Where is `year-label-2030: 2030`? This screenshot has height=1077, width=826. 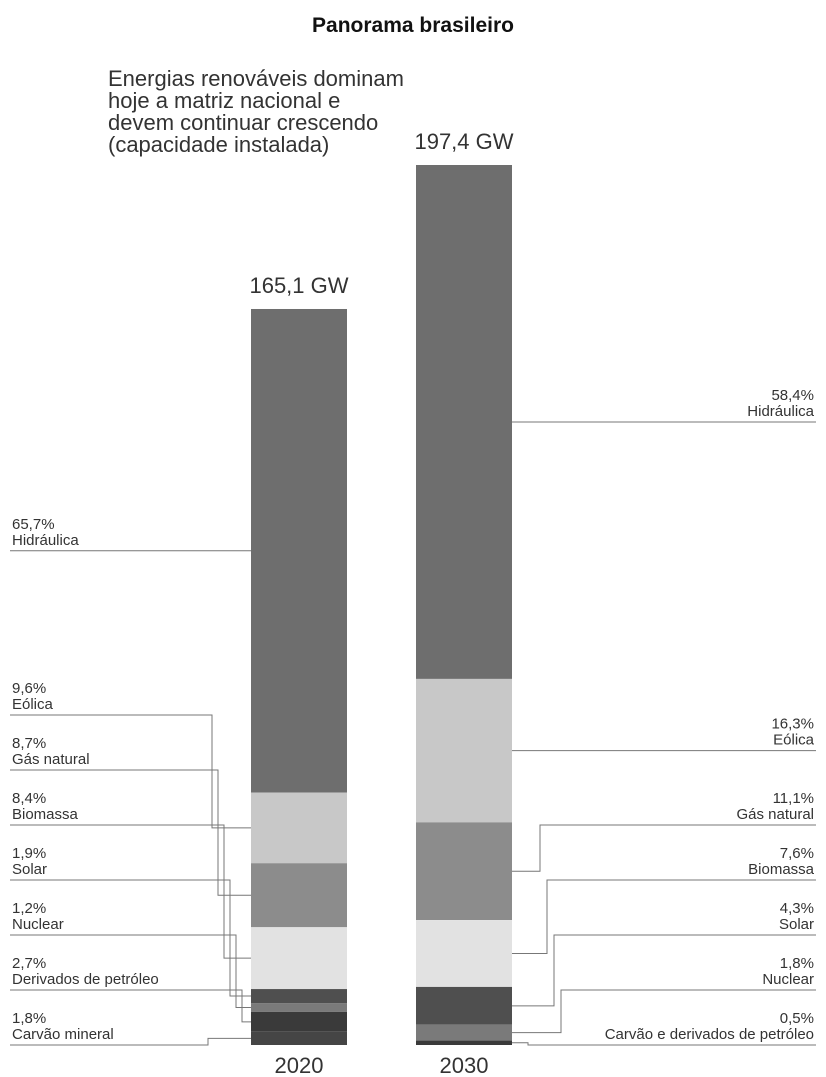 year-label-2030: 2030 is located at coordinates (464, 1065).